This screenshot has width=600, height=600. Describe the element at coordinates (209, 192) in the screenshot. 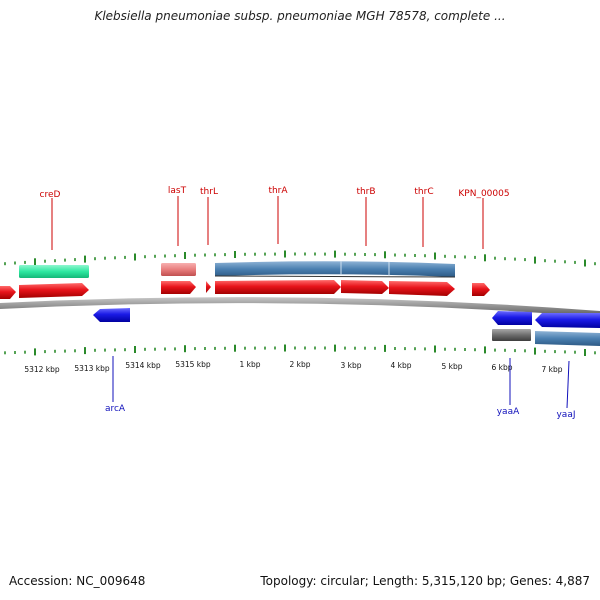

I see `gene-label-thrl: thrL` at that location.